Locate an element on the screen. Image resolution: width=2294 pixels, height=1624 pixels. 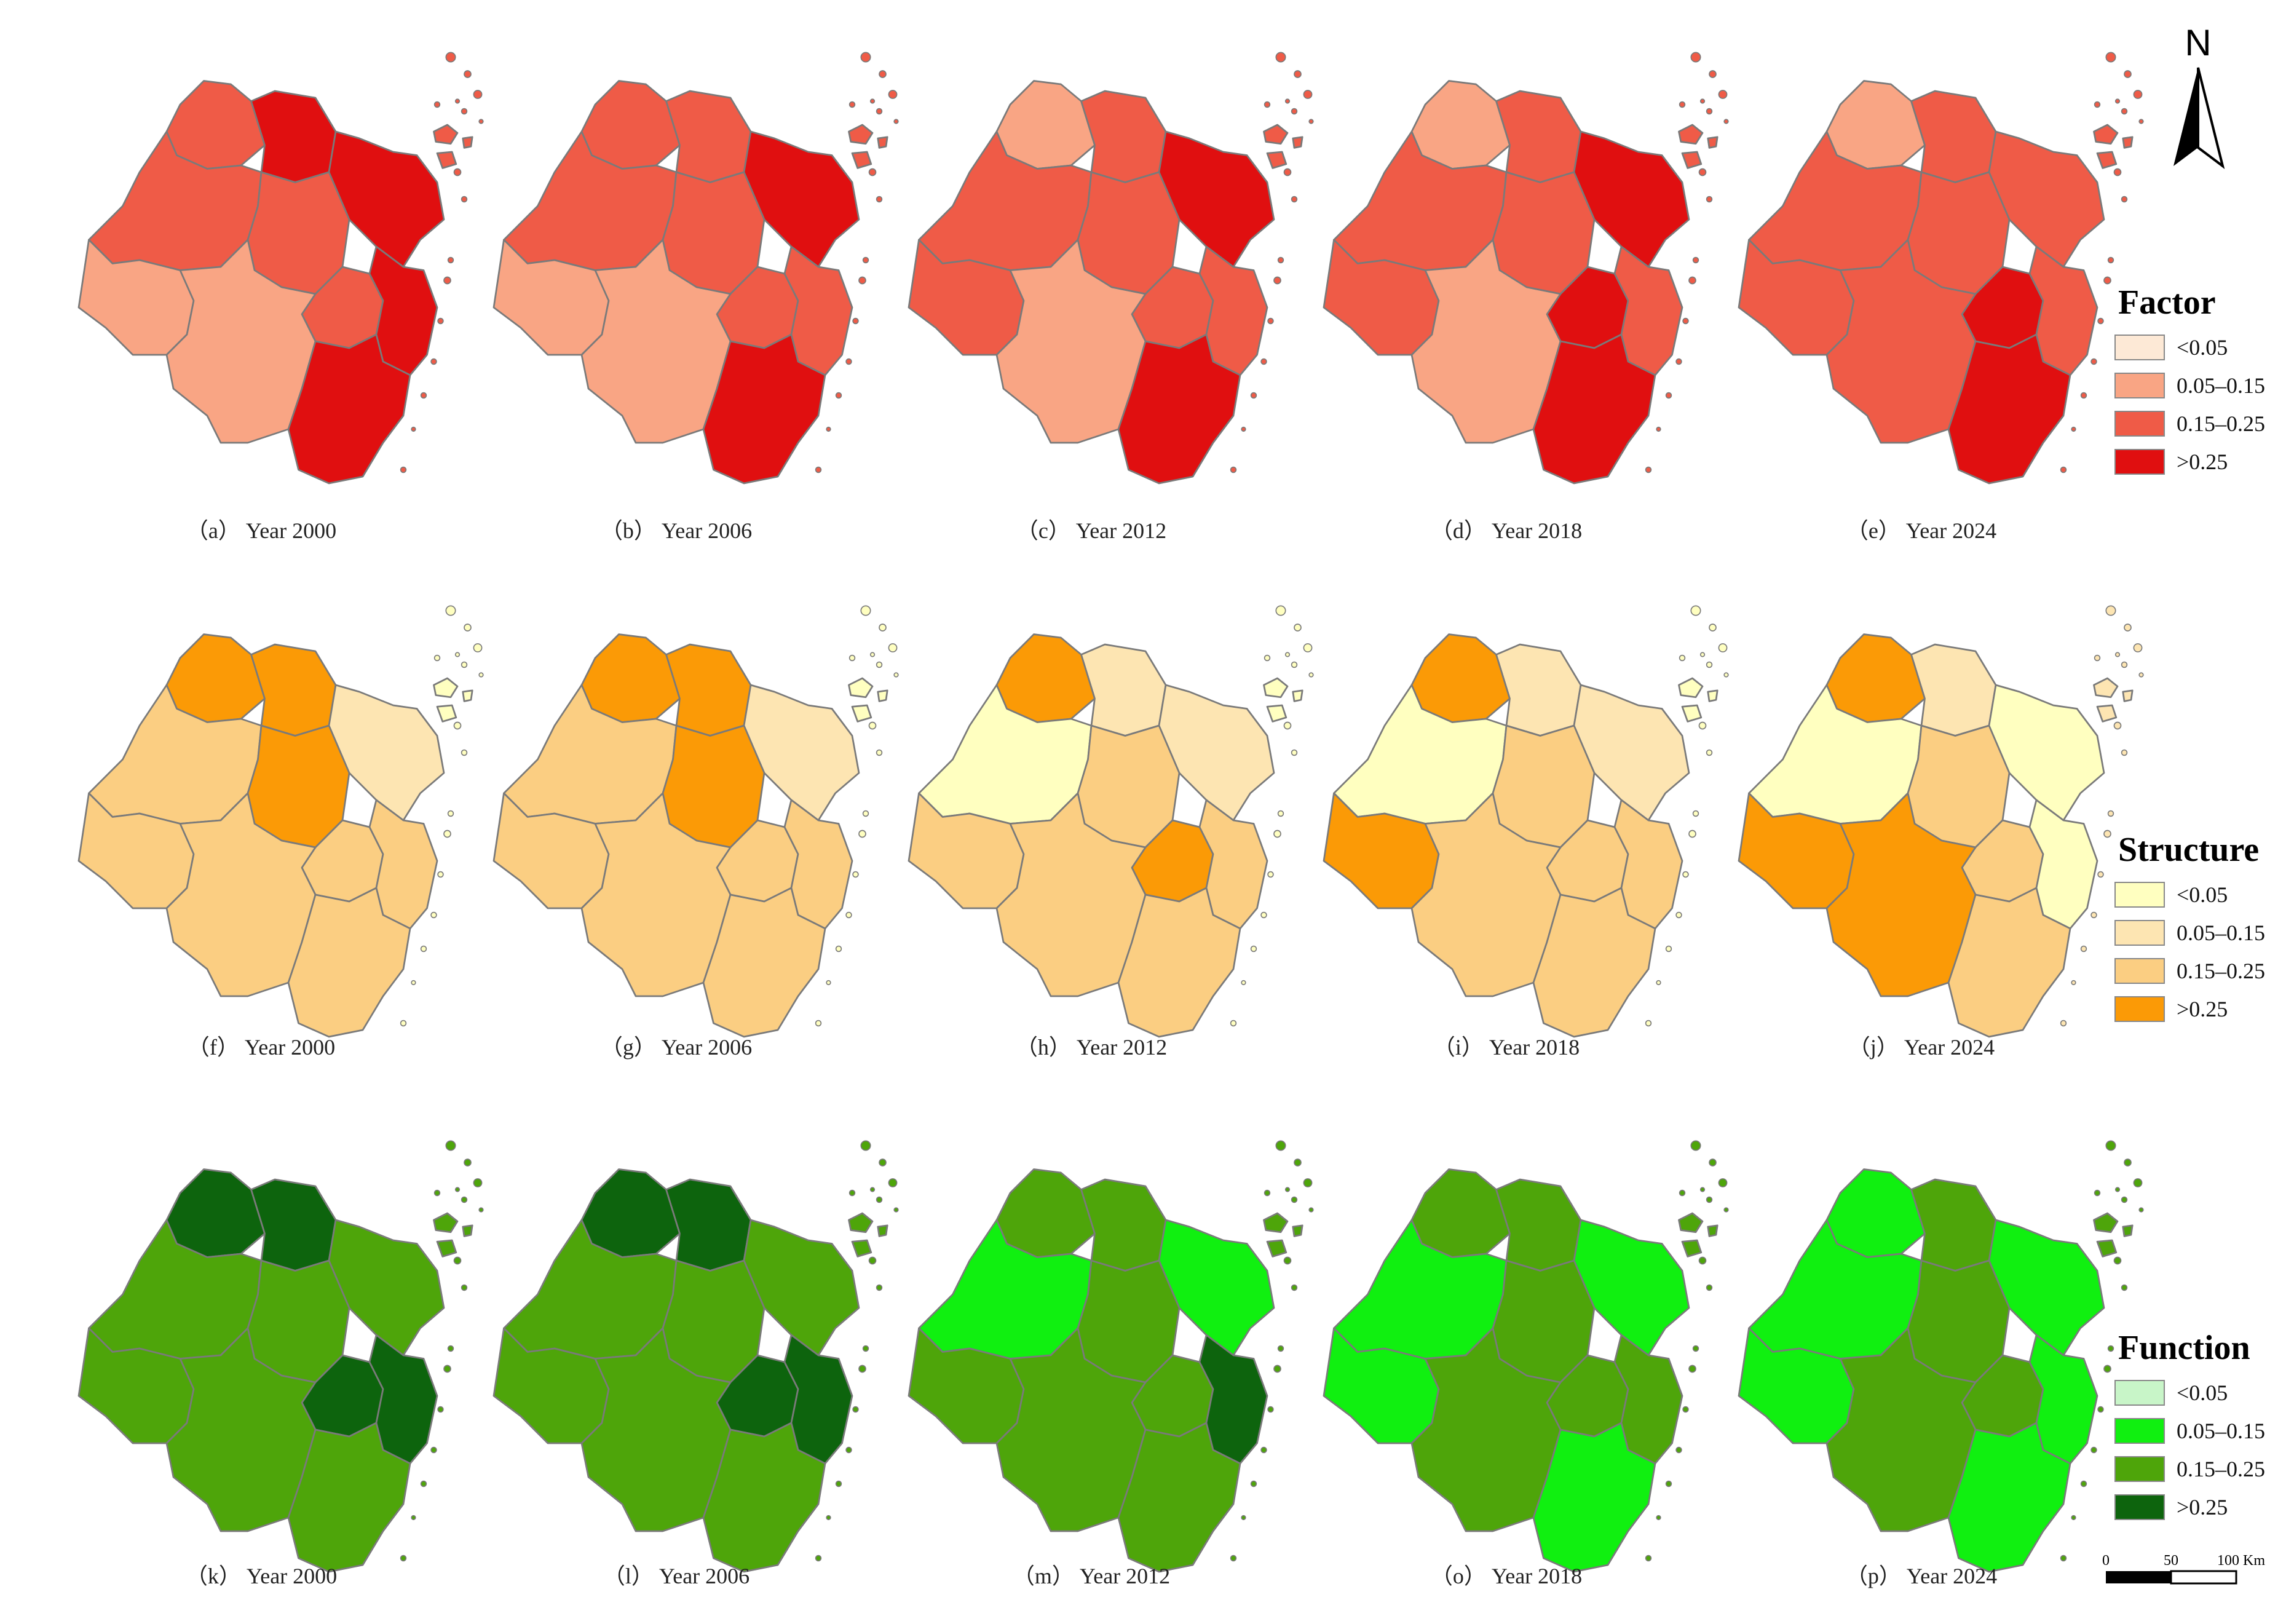
scale-bar-white-segment is located at coordinates (2203, 1577).